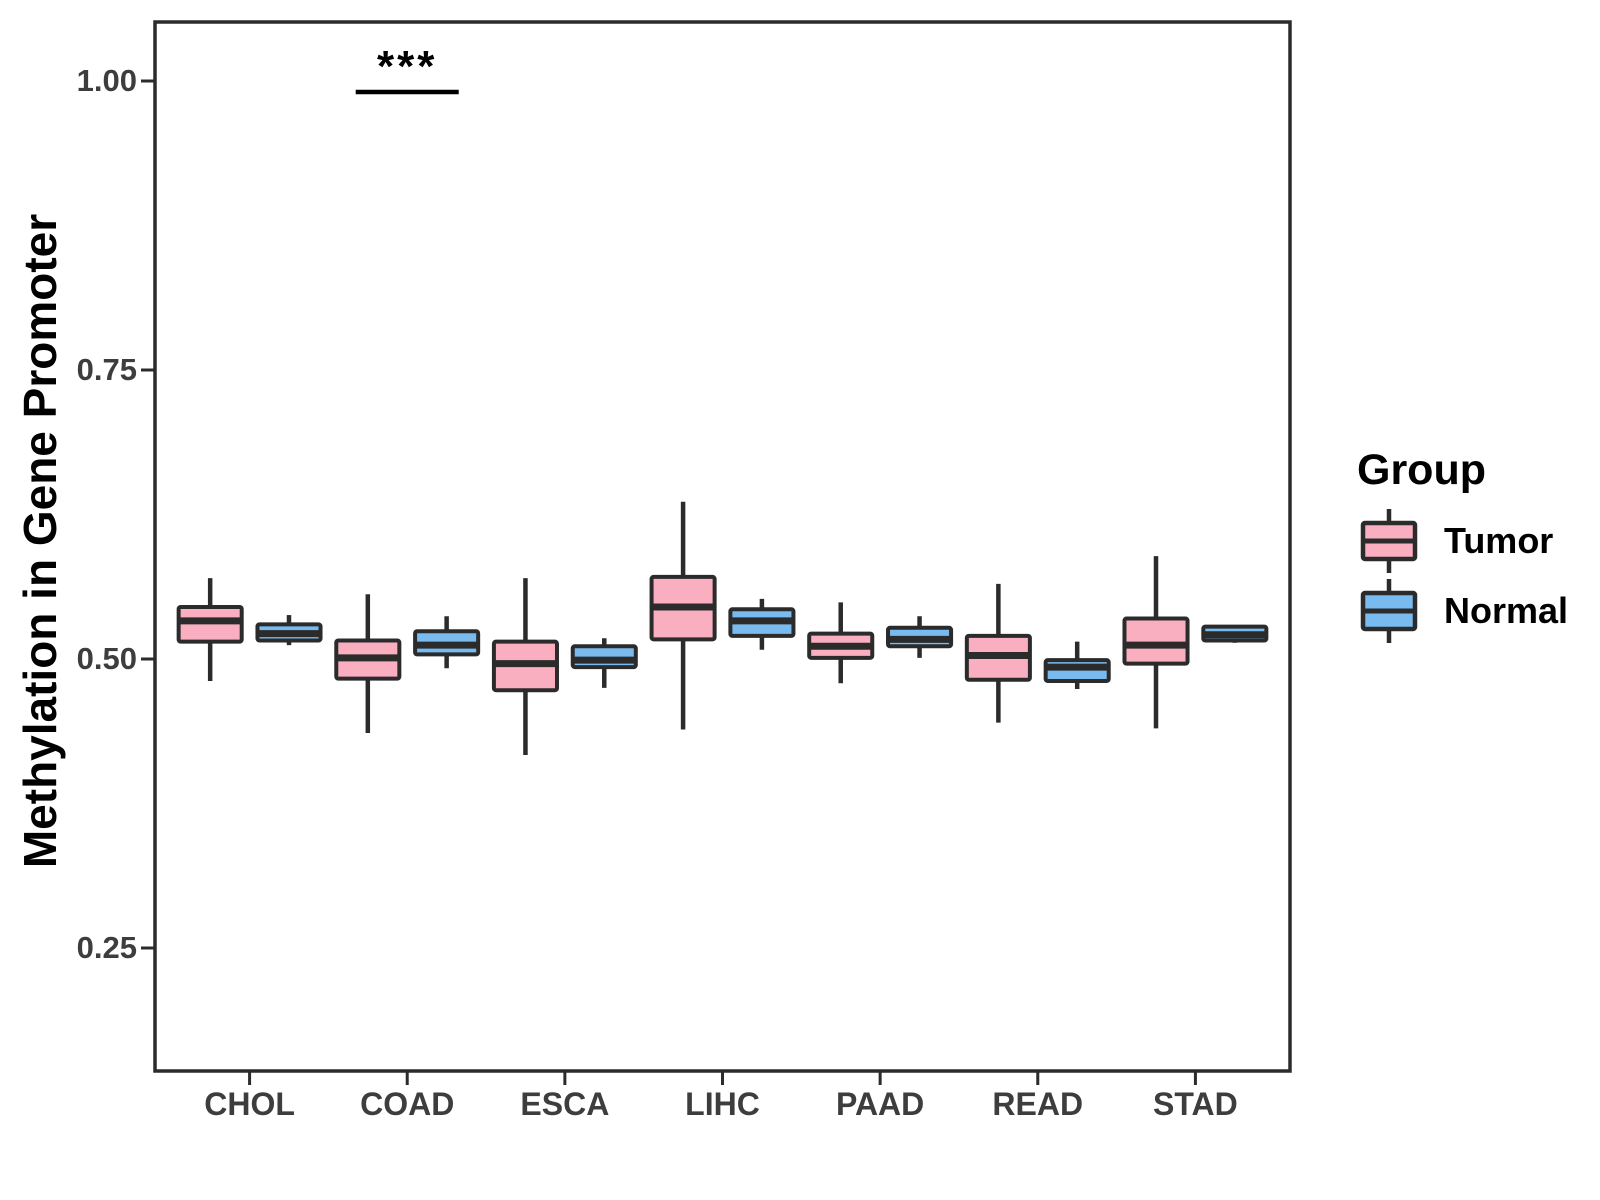 Image resolution: width=1600 pixels, height=1200 pixels. Describe the element at coordinates (880, 1104) in the screenshot. I see `x-tick-label-paad: PAAD` at that location.